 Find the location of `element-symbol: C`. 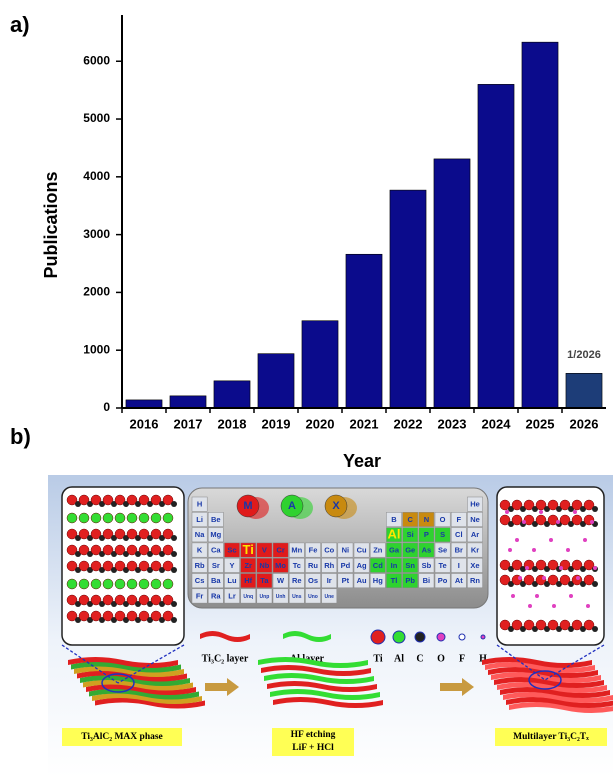

element-symbol: C is located at coordinates (410, 519).